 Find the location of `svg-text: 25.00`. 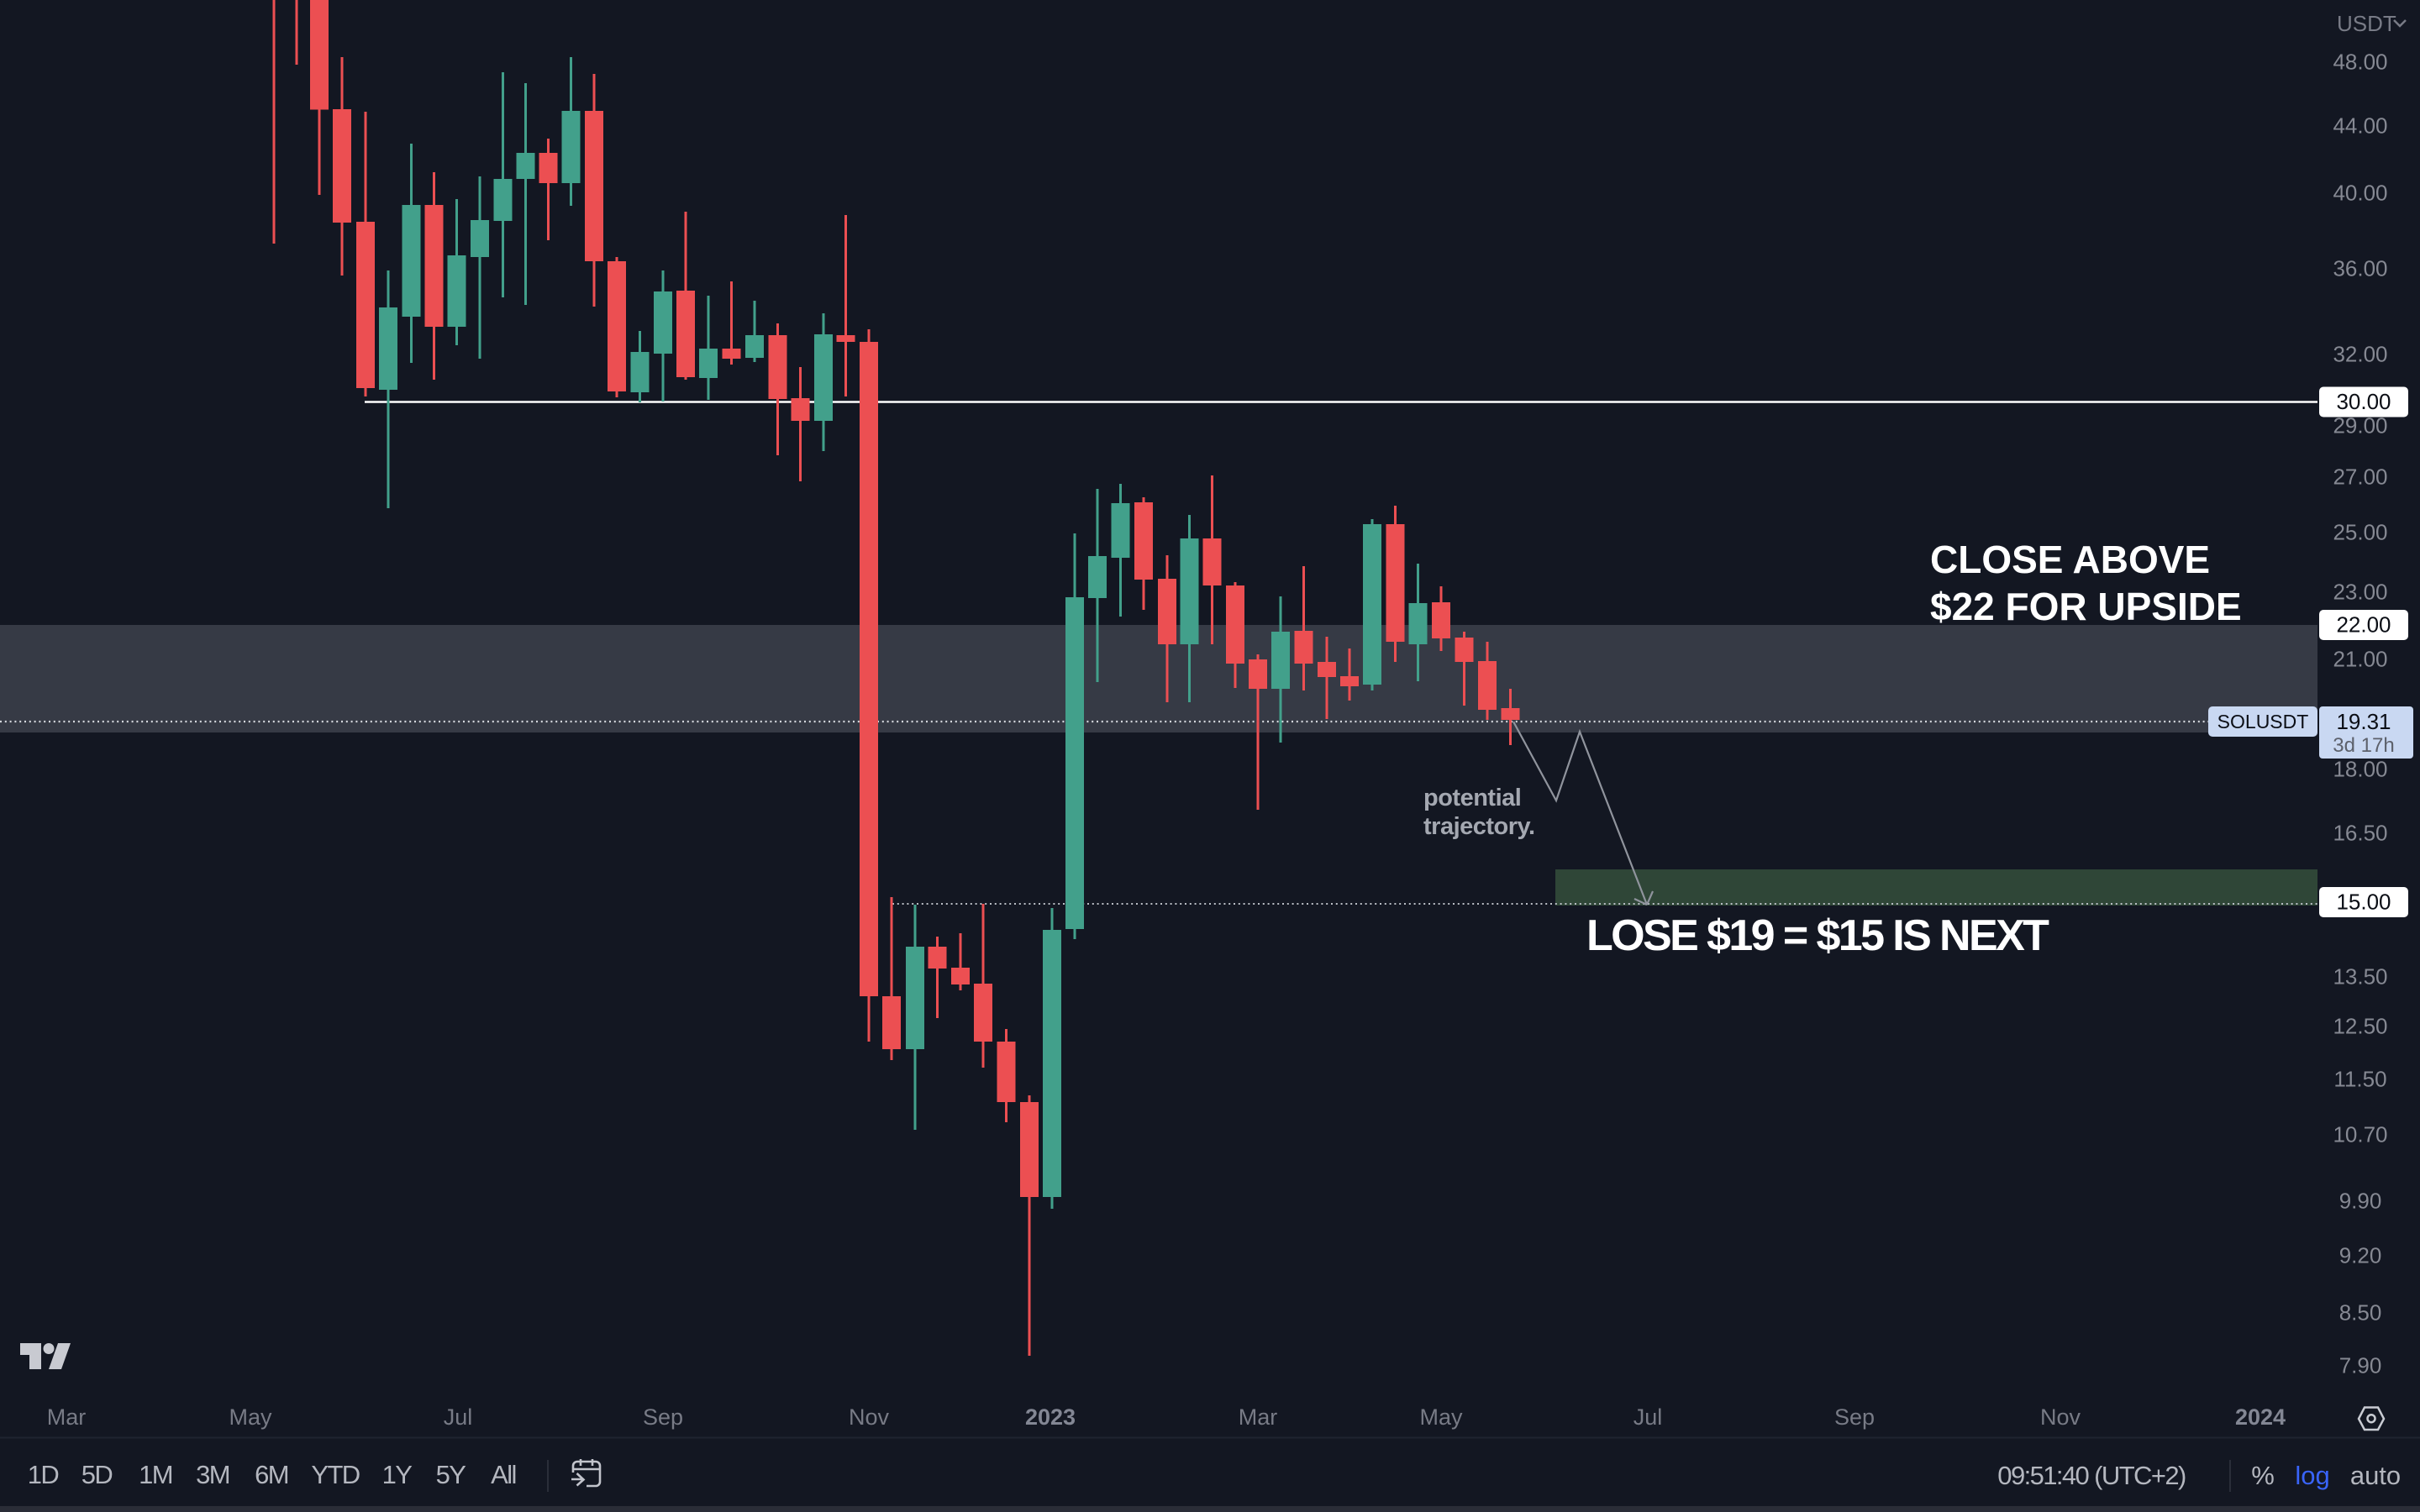

svg-text: 25.00 is located at coordinates (2360, 532).